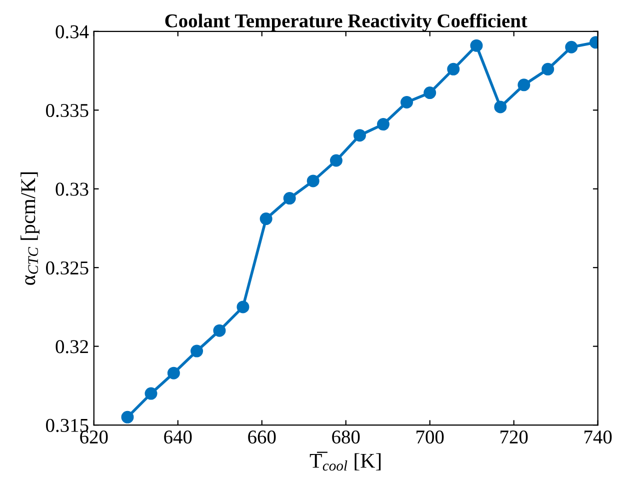 The width and height of the screenshot is (626, 483). What do you see at coordinates (346, 437) in the screenshot?
I see `x-tick-label: 680` at bounding box center [346, 437].